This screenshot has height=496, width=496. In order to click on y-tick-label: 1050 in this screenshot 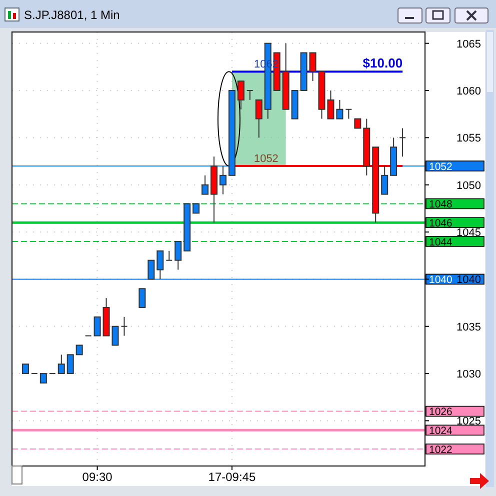, I will do `click(468, 186)`.